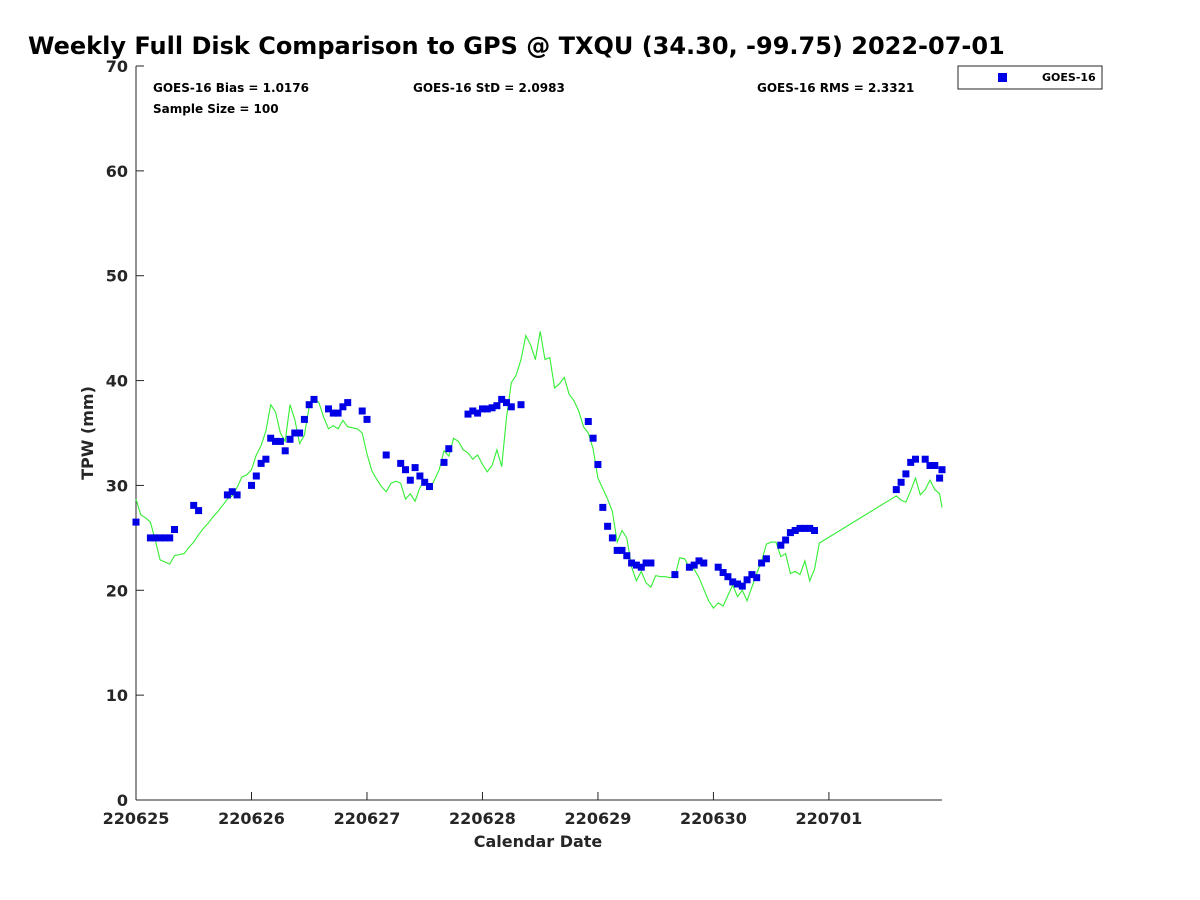  Describe the element at coordinates (117, 66) in the screenshot. I see `y-tick-label: 70` at that location.